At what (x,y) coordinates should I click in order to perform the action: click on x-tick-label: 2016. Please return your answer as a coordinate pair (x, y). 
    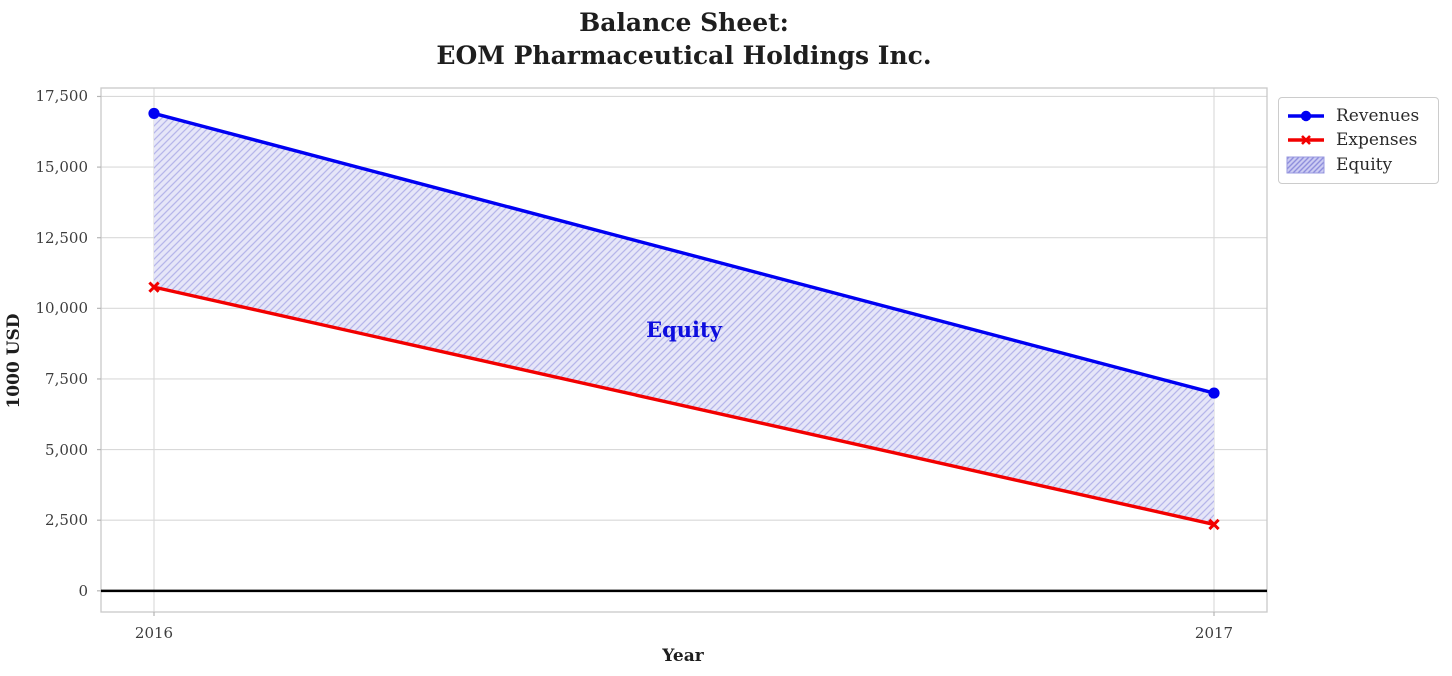
    Looking at the image, I should click on (154, 633).